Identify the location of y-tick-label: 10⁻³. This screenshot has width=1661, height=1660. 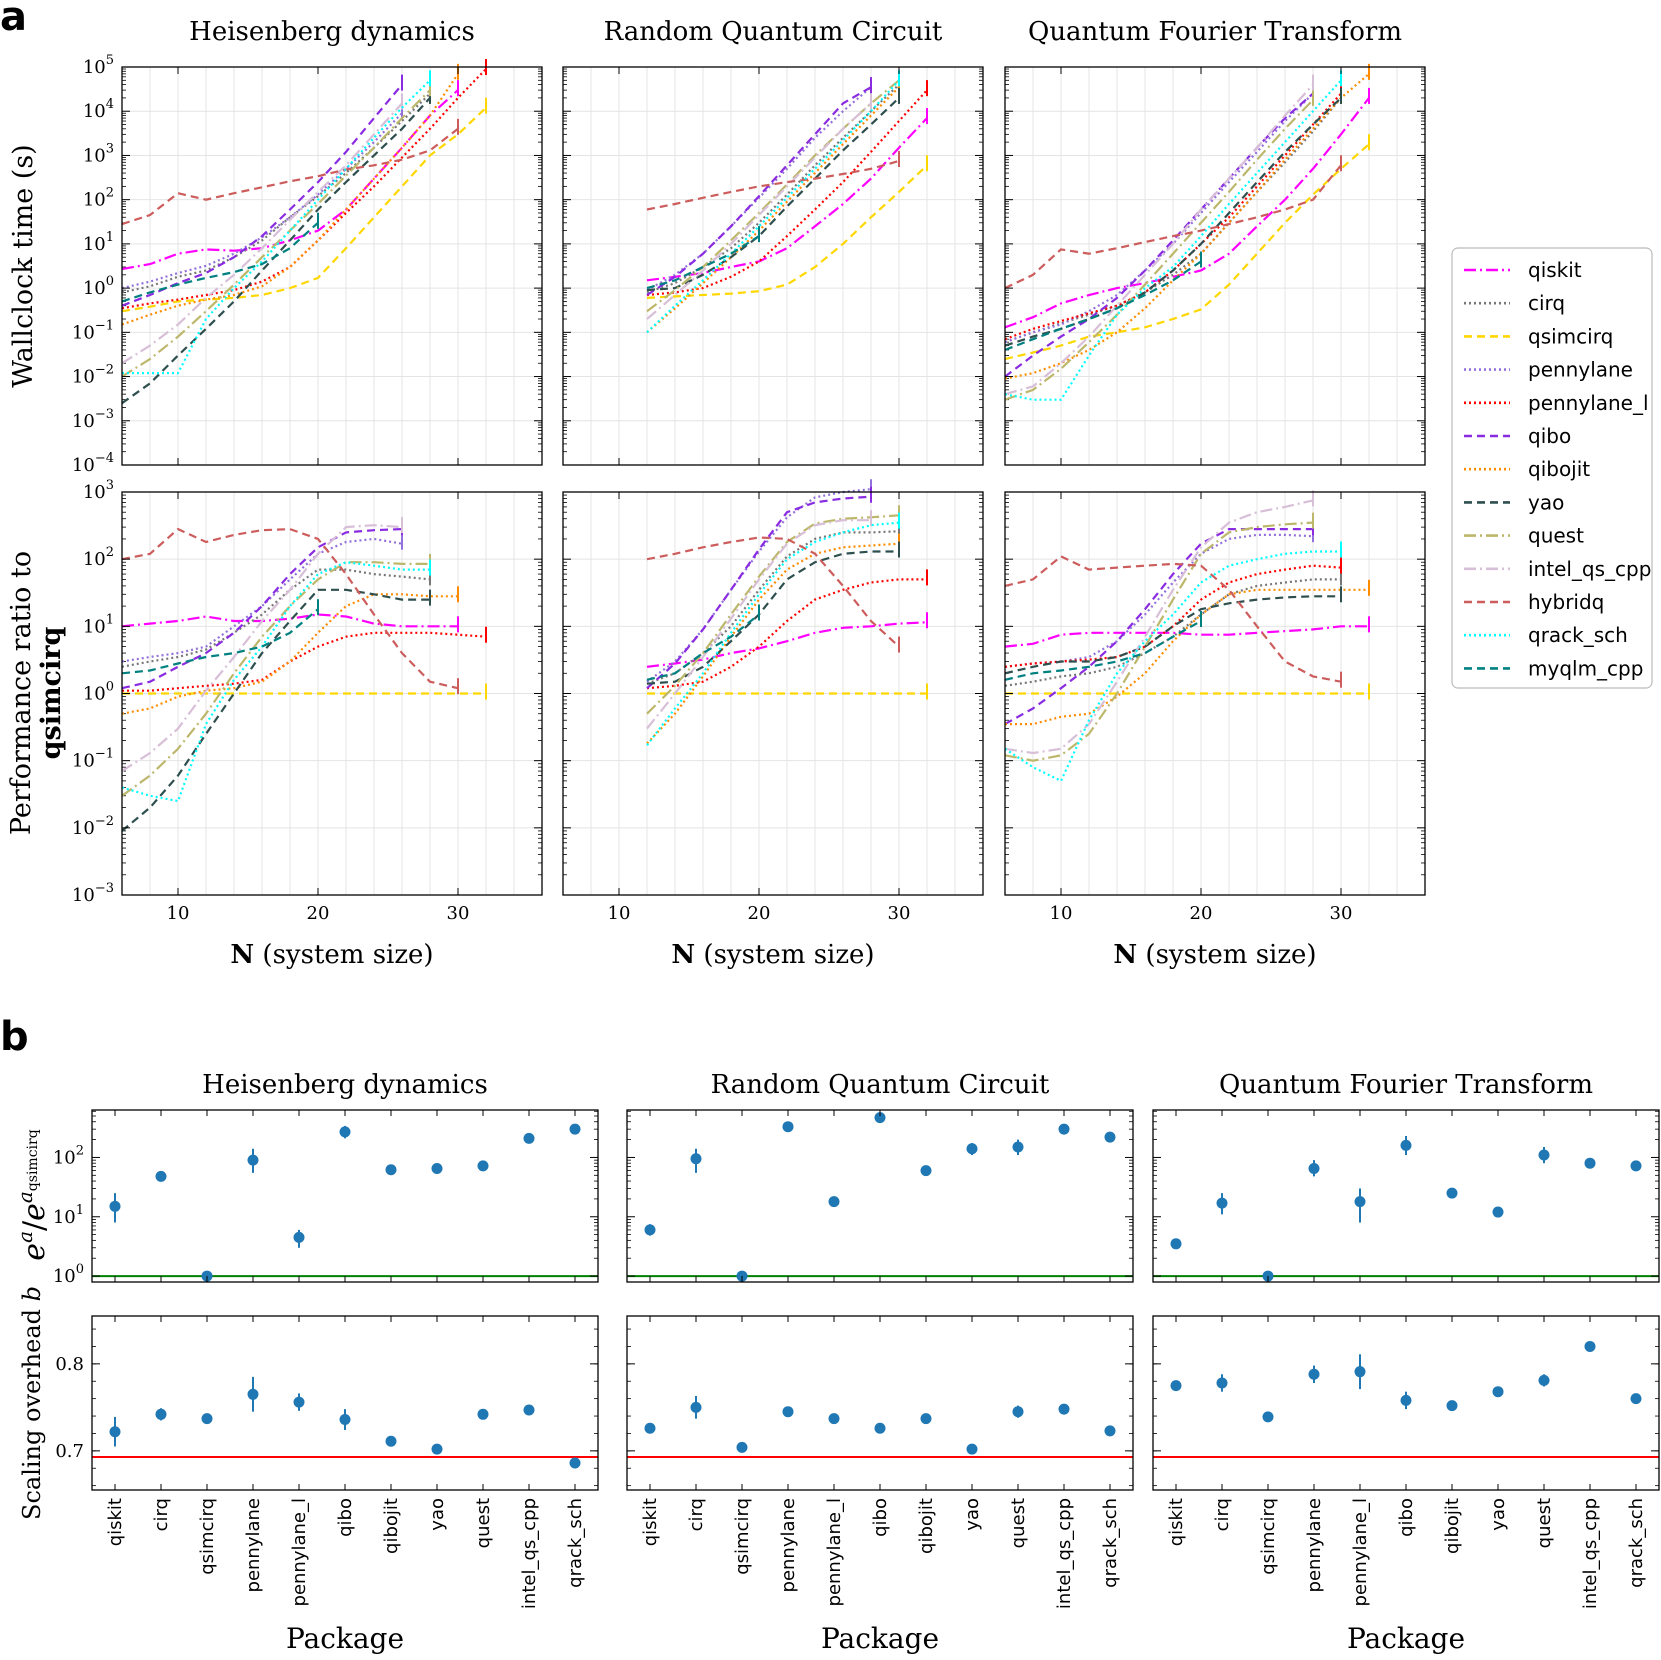
(93, 893).